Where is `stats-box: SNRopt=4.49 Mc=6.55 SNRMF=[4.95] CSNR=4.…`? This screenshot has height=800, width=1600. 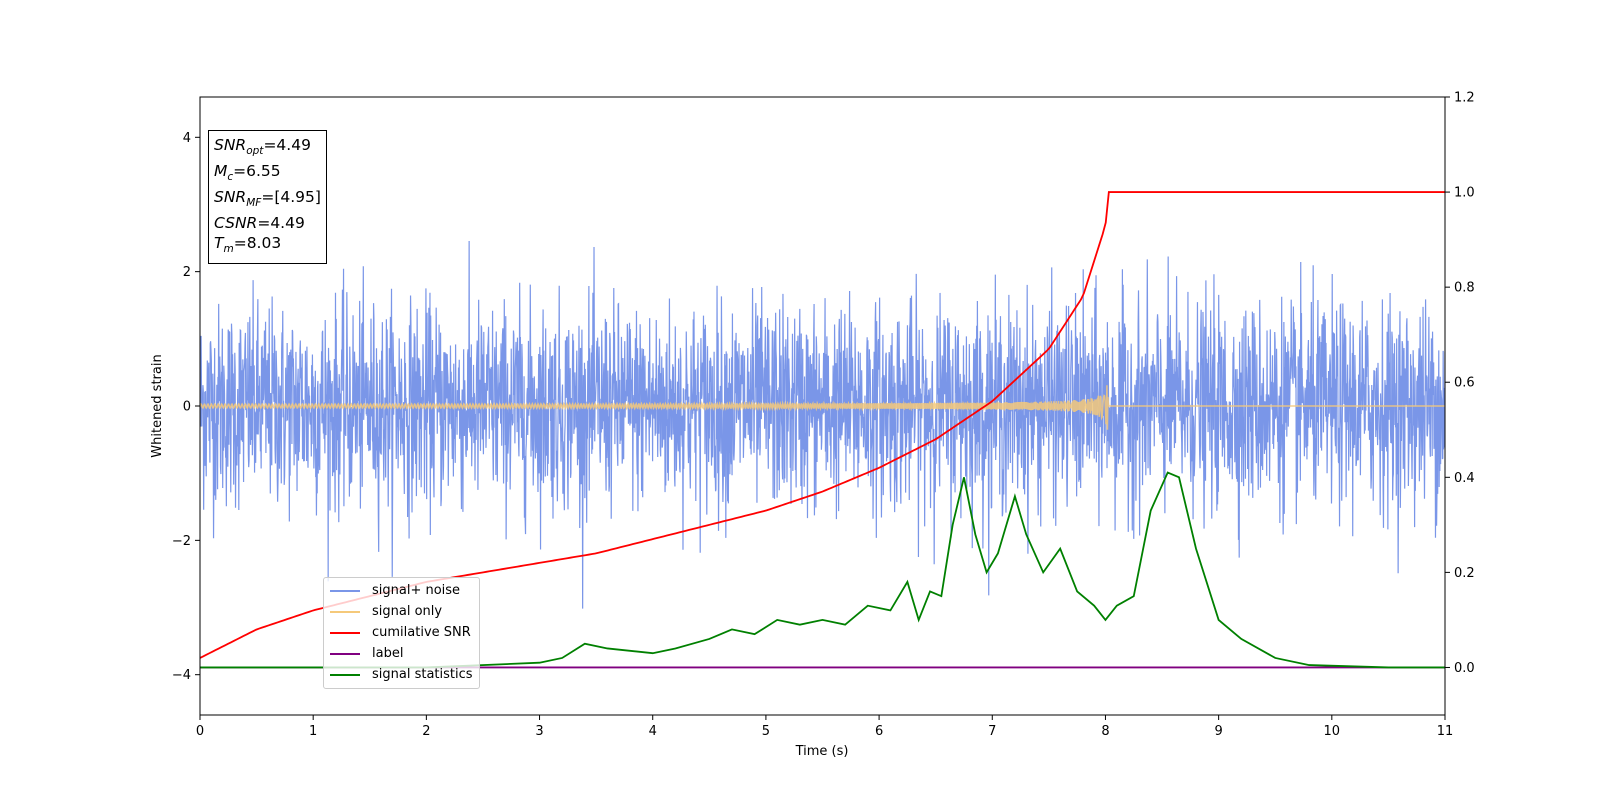 stats-box: SNRopt=4.49 Mc=6.55 SNRMF=[4.95] CSNR=4.… is located at coordinates (267, 197).